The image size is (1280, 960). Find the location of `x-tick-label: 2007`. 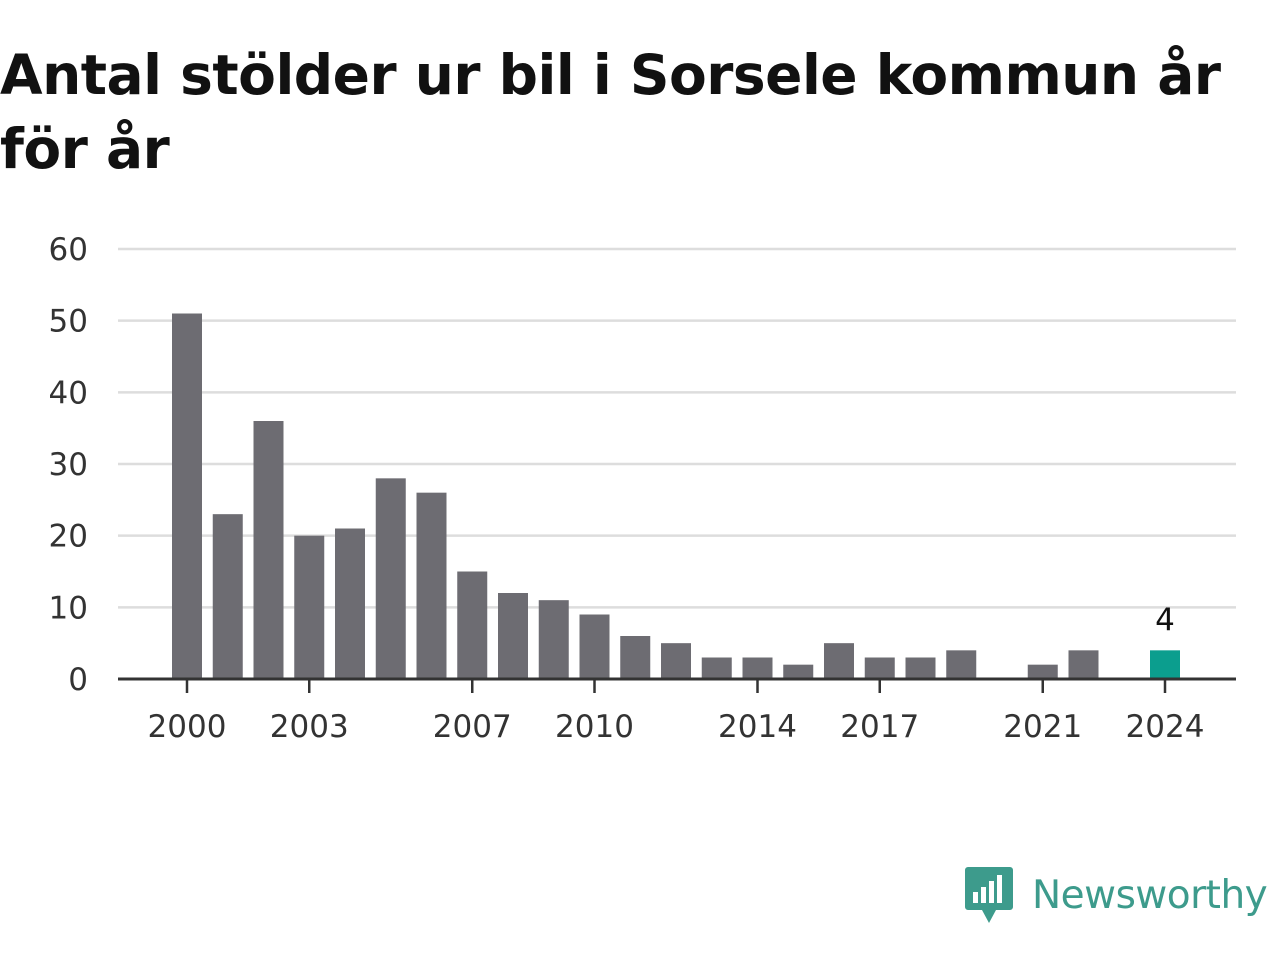

x-tick-label: 2007 is located at coordinates (472, 727).